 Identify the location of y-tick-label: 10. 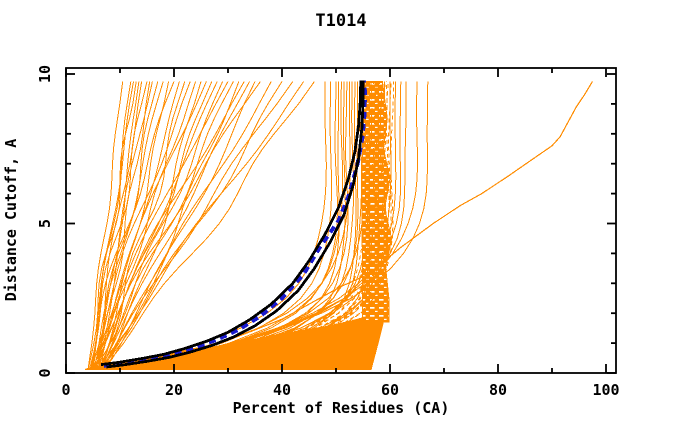
(45, 74).